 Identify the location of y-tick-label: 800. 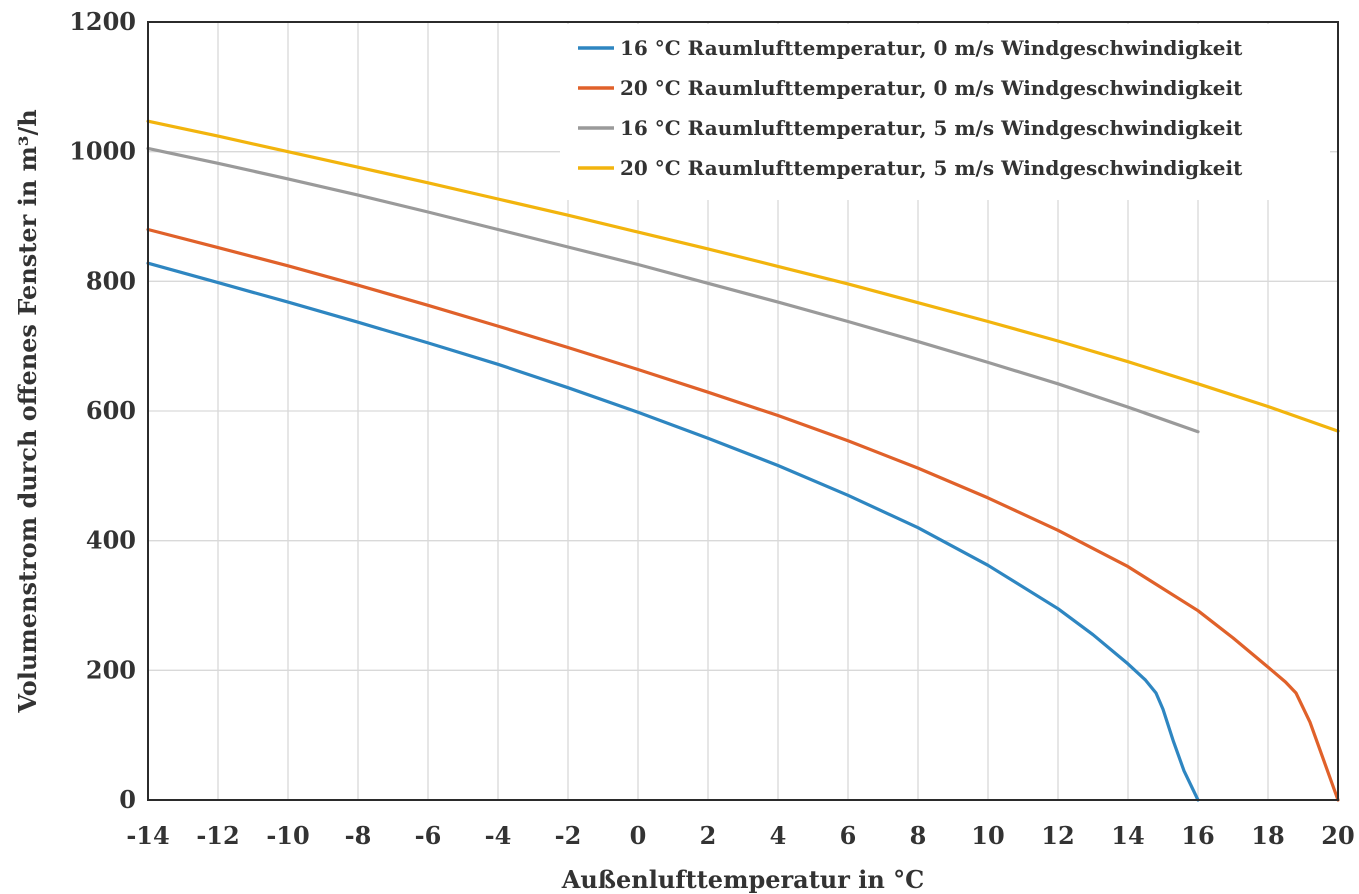
(111, 280).